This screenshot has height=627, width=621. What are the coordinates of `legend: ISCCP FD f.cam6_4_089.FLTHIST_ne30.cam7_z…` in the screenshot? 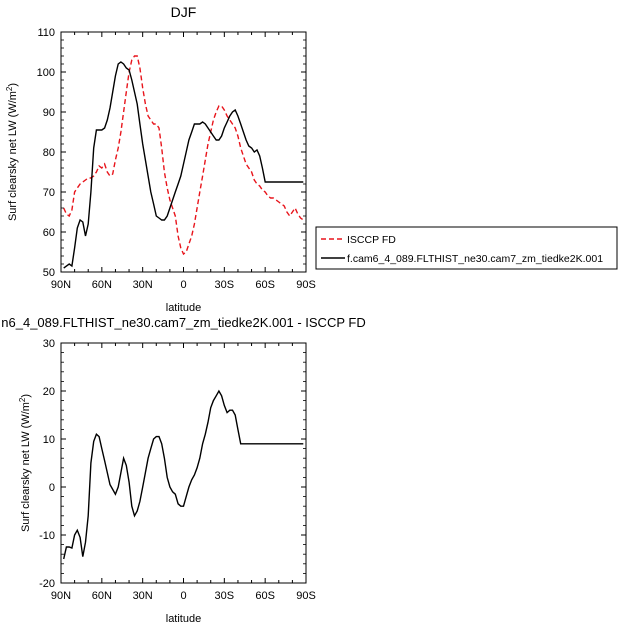 It's located at (466, 248).